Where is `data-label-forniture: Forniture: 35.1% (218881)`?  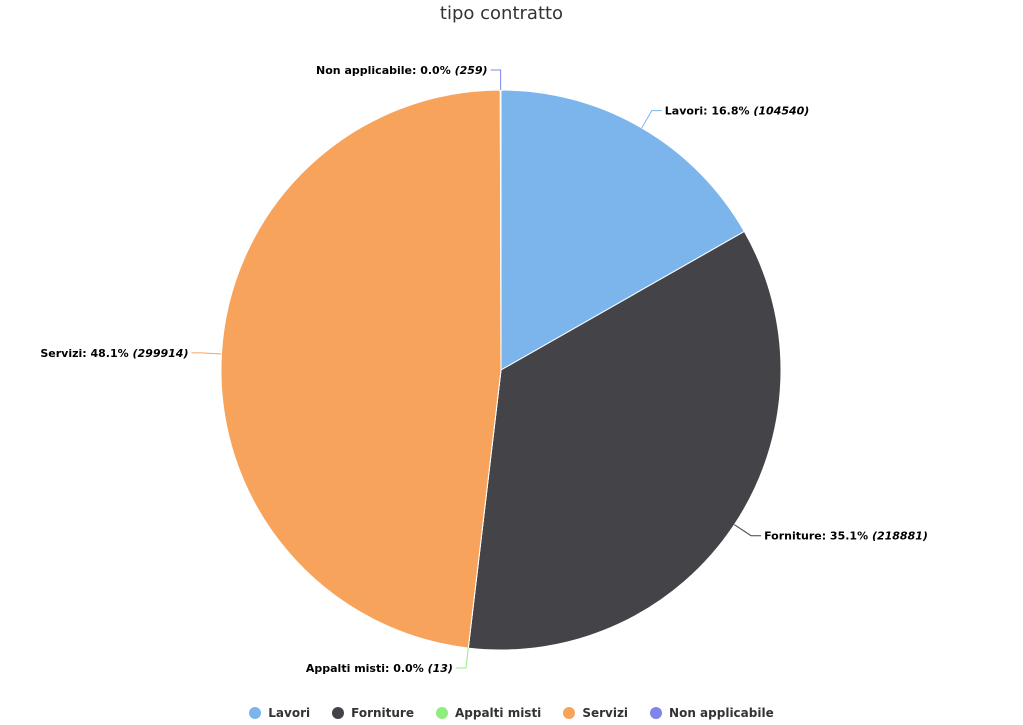 data-label-forniture: Forniture: 35.1% (218881) is located at coordinates (846, 536).